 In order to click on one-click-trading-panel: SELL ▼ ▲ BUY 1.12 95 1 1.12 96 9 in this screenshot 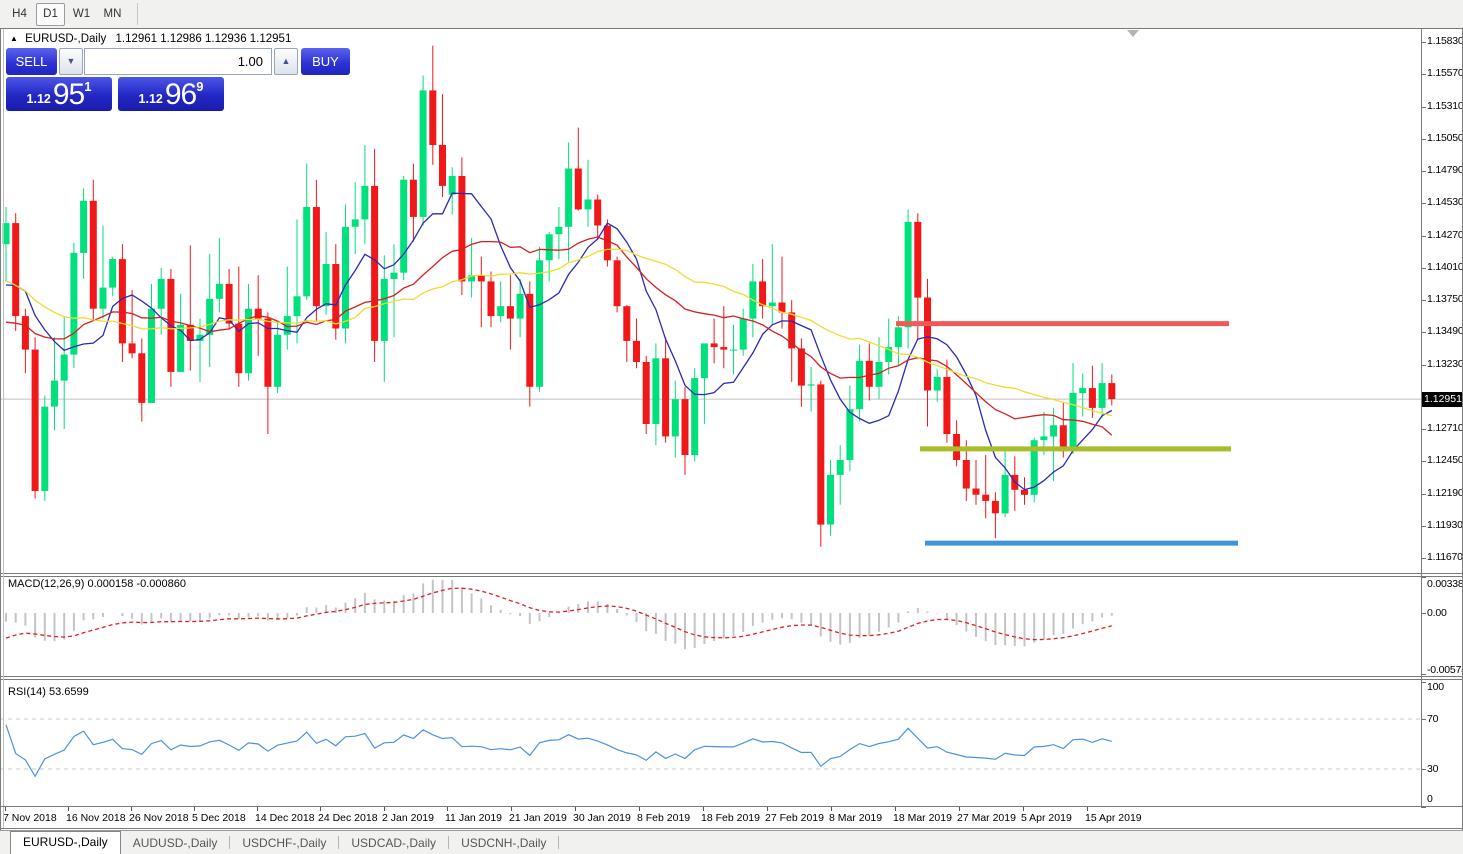, I will do `click(178, 79)`.